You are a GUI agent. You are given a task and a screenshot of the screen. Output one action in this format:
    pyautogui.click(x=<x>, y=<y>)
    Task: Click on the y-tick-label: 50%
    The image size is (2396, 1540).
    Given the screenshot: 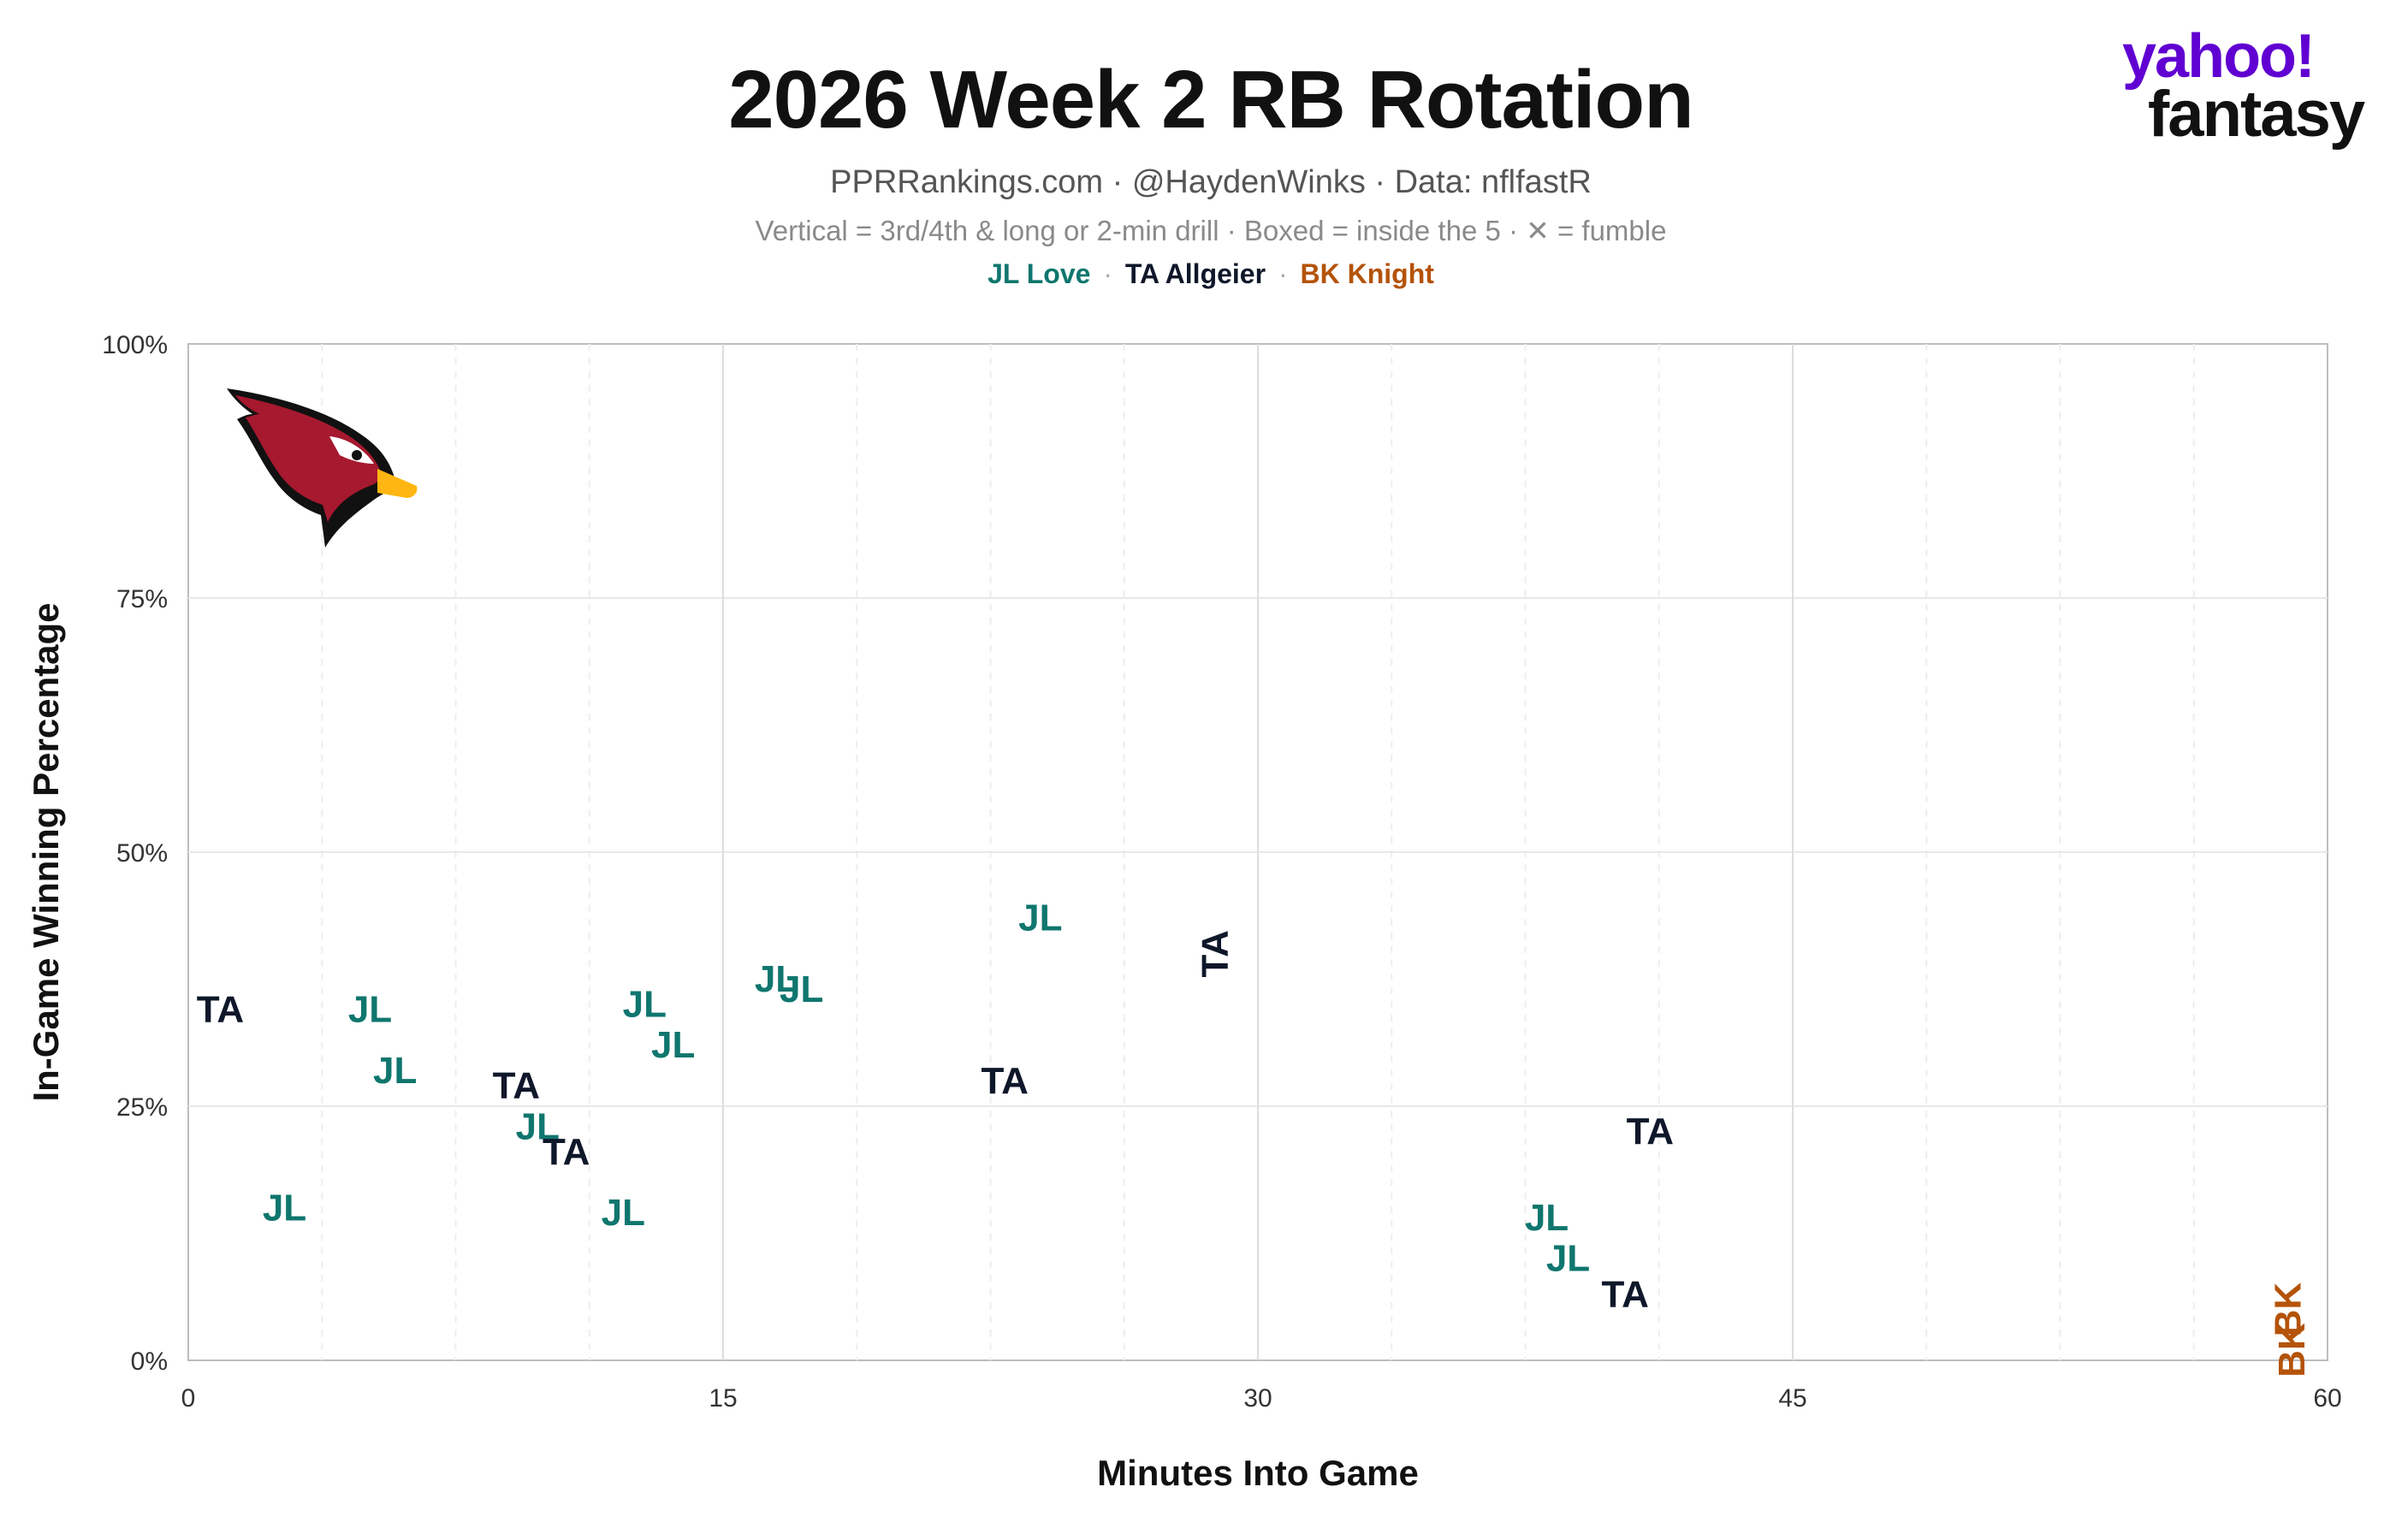 What is the action you would take?
    pyautogui.click(x=142, y=853)
    